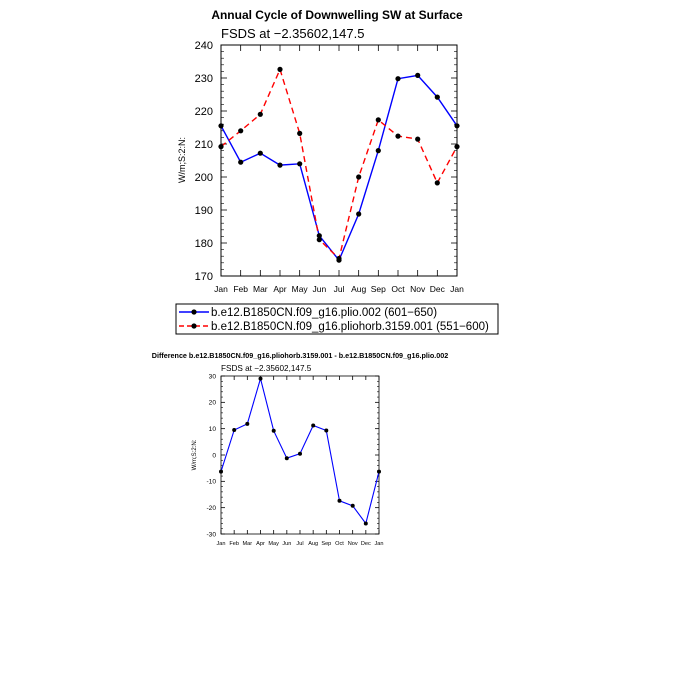 The height and width of the screenshot is (676, 675). I want to click on y-tick-label: 200, so click(204, 178).